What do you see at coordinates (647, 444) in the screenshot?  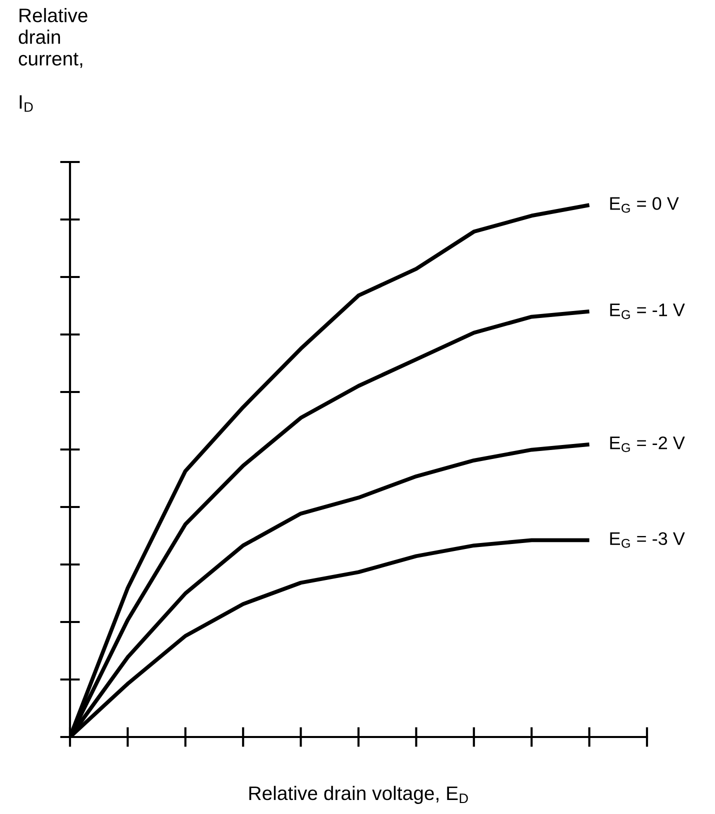 I see `series-label: E$_{G}$ = -2 V` at bounding box center [647, 444].